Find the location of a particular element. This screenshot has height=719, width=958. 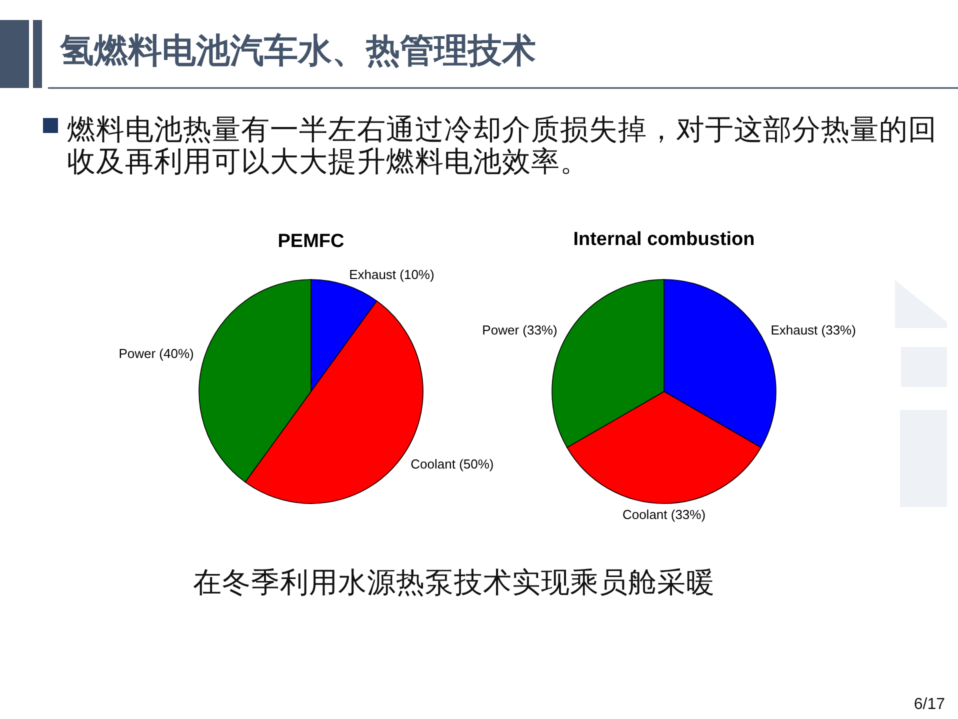

text: 6/17 is located at coordinates (930, 704).